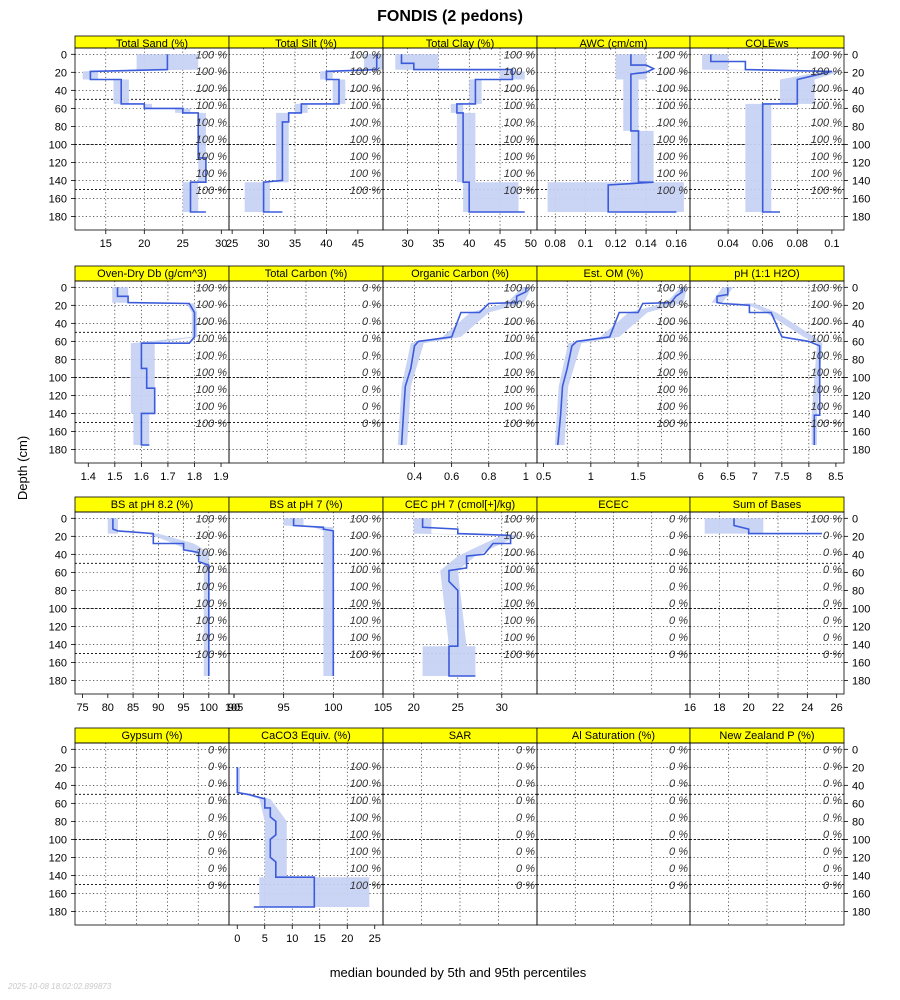 The height and width of the screenshot is (1000, 900). Describe the element at coordinates (771, 133) in the screenshot. I see `series` at that location.